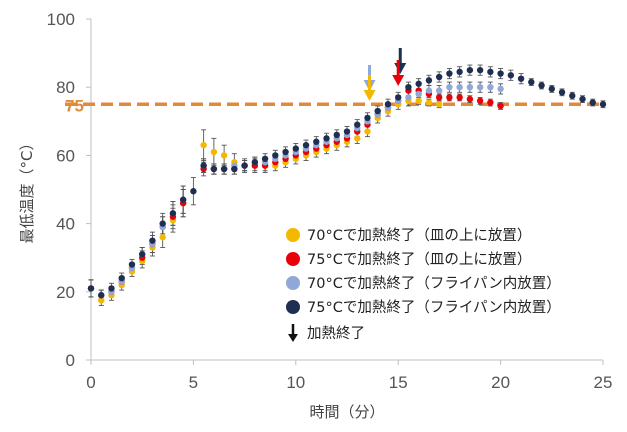 The image size is (627, 432). I want to click on heating-end-arrow-layer, so click(385, 74).